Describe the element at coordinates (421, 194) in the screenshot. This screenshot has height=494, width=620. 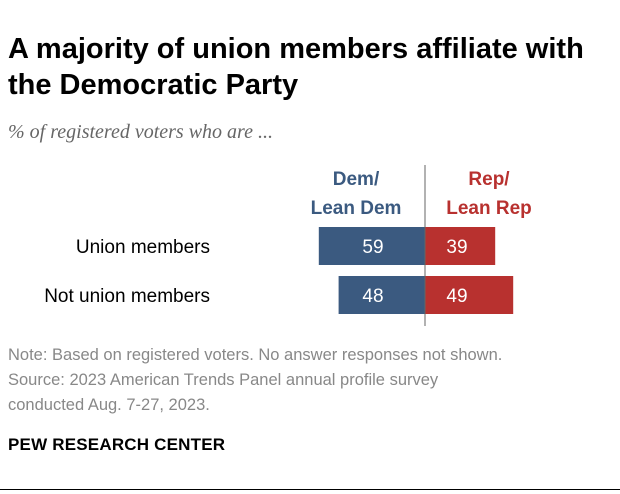
I see `column-headers: Dem/Lean Dem Rep/Lean Rep` at that location.